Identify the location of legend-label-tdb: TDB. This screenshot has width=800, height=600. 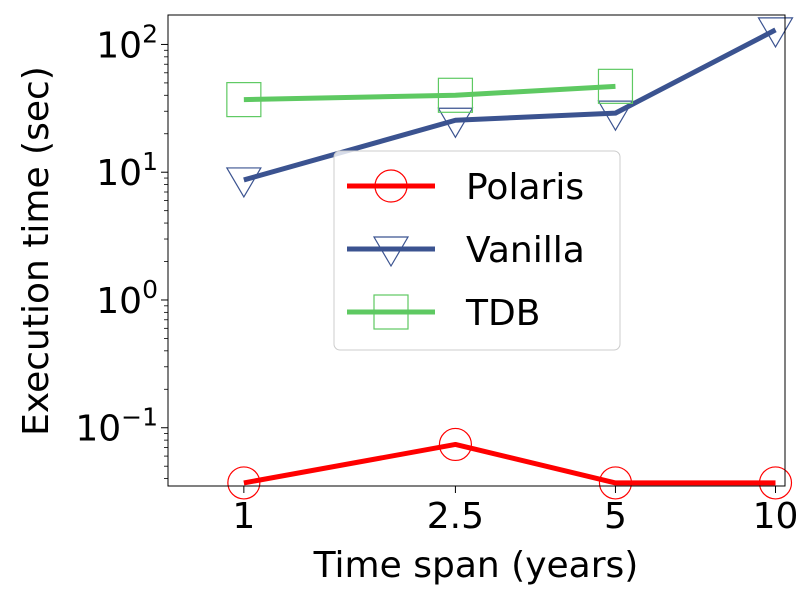
(502, 313).